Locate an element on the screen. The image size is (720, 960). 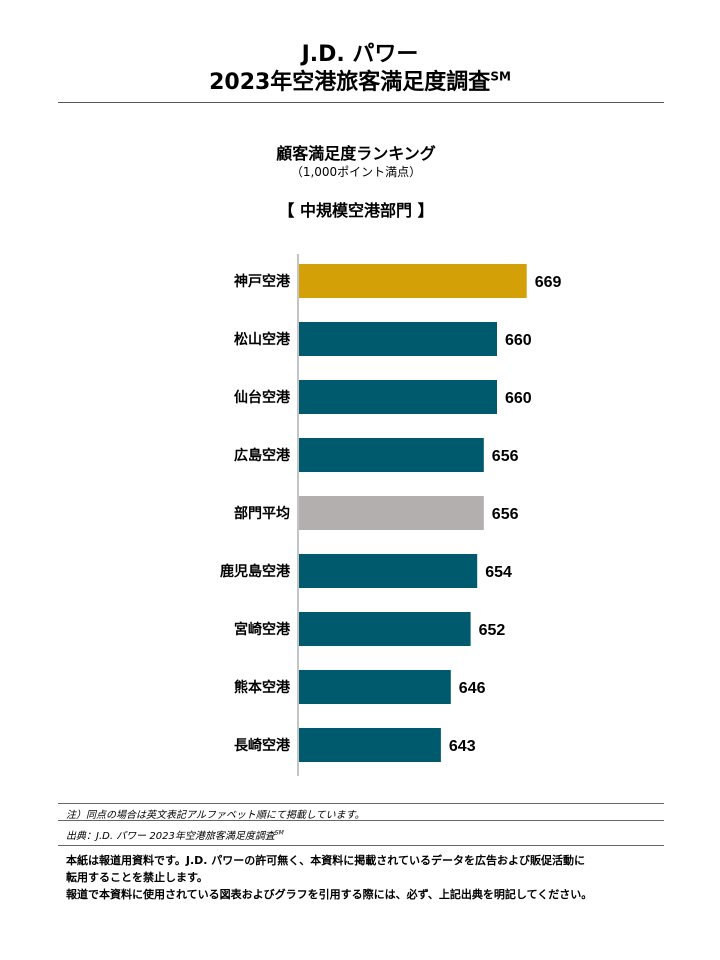
note-divider-mid is located at coordinates (361, 820).